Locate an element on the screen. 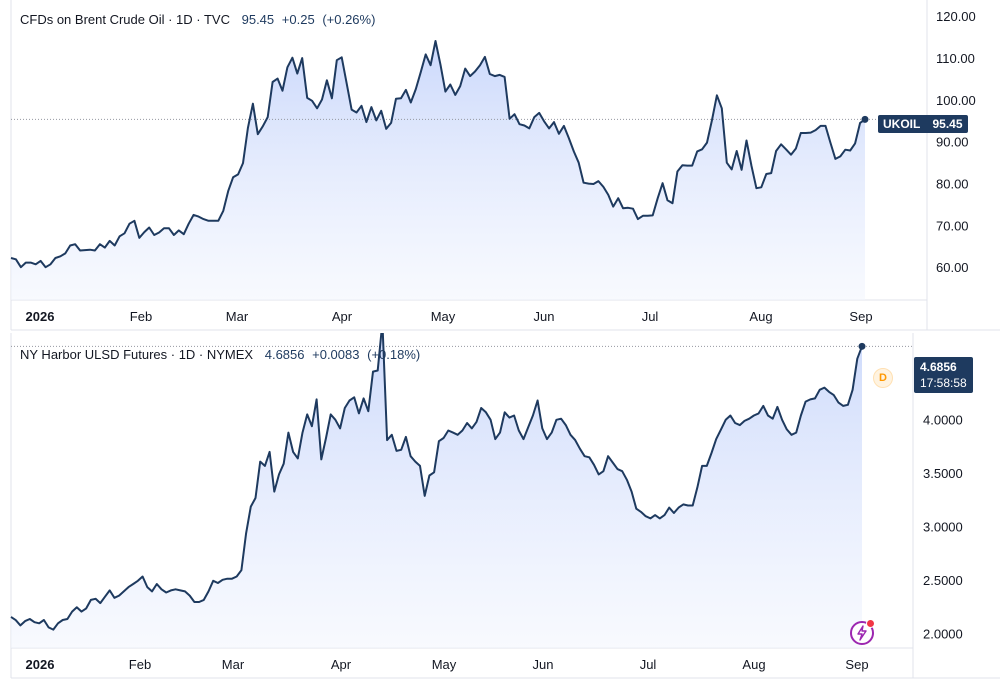 The width and height of the screenshot is (1000, 684). brent-legend-change: +0.25 is located at coordinates (298, 19).